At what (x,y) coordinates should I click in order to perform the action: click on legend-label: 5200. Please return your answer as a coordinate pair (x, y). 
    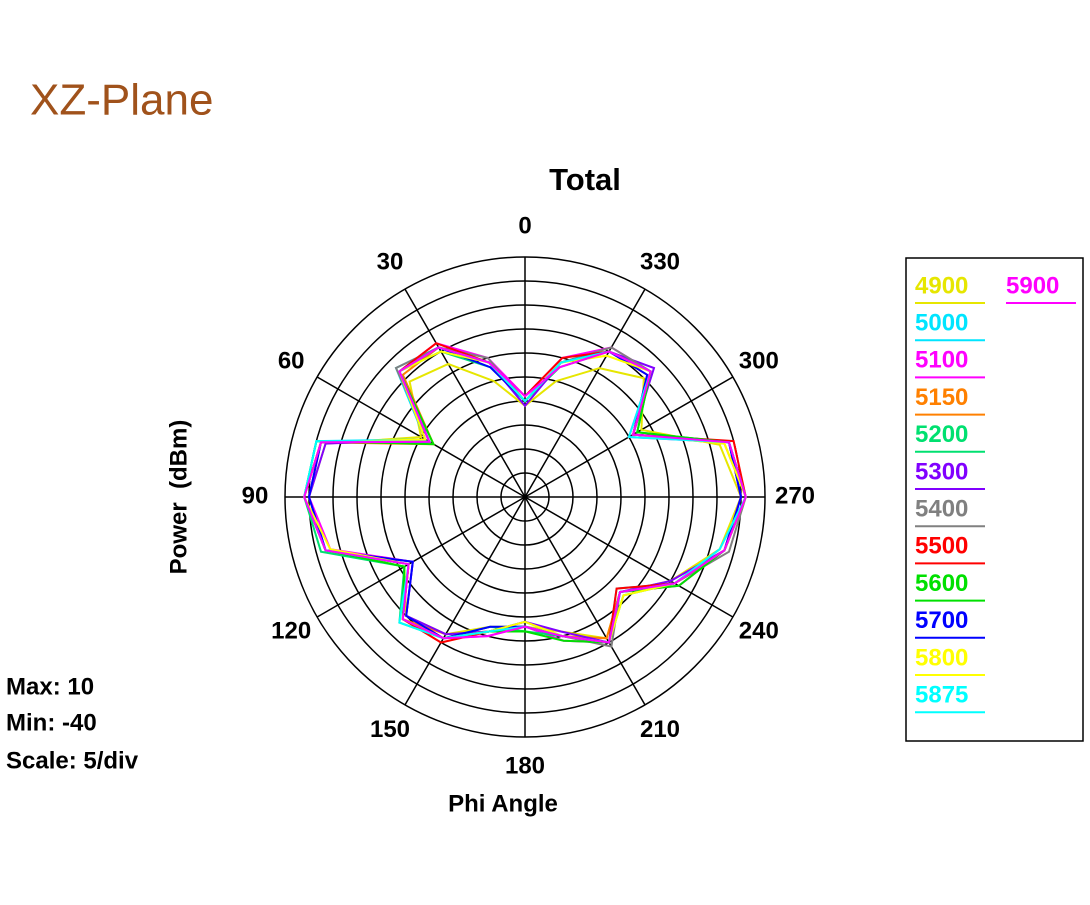
    Looking at the image, I should click on (941, 434).